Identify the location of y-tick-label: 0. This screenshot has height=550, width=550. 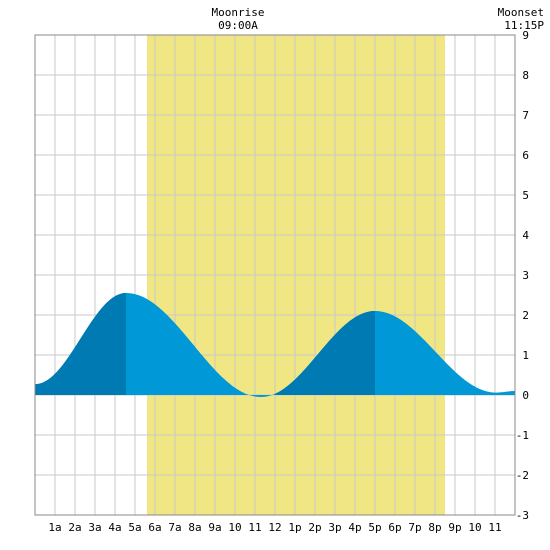
(525, 395).